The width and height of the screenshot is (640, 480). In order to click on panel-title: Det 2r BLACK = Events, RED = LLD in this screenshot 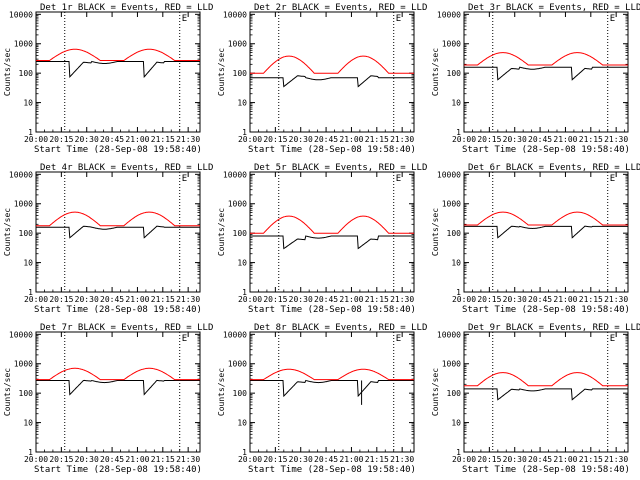, I will do `click(340, 8)`.